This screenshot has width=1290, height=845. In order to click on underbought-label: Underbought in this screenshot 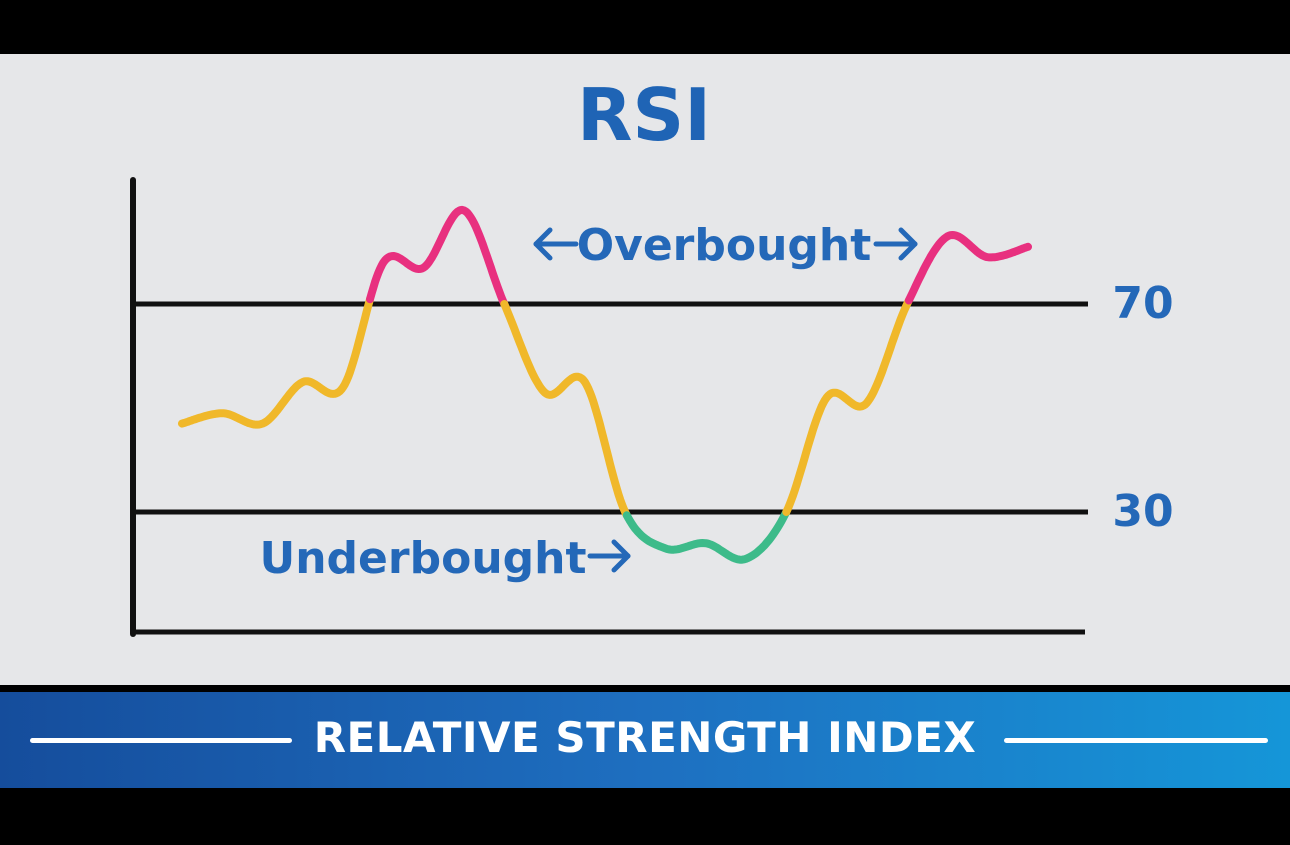, I will do `click(423, 558)`.